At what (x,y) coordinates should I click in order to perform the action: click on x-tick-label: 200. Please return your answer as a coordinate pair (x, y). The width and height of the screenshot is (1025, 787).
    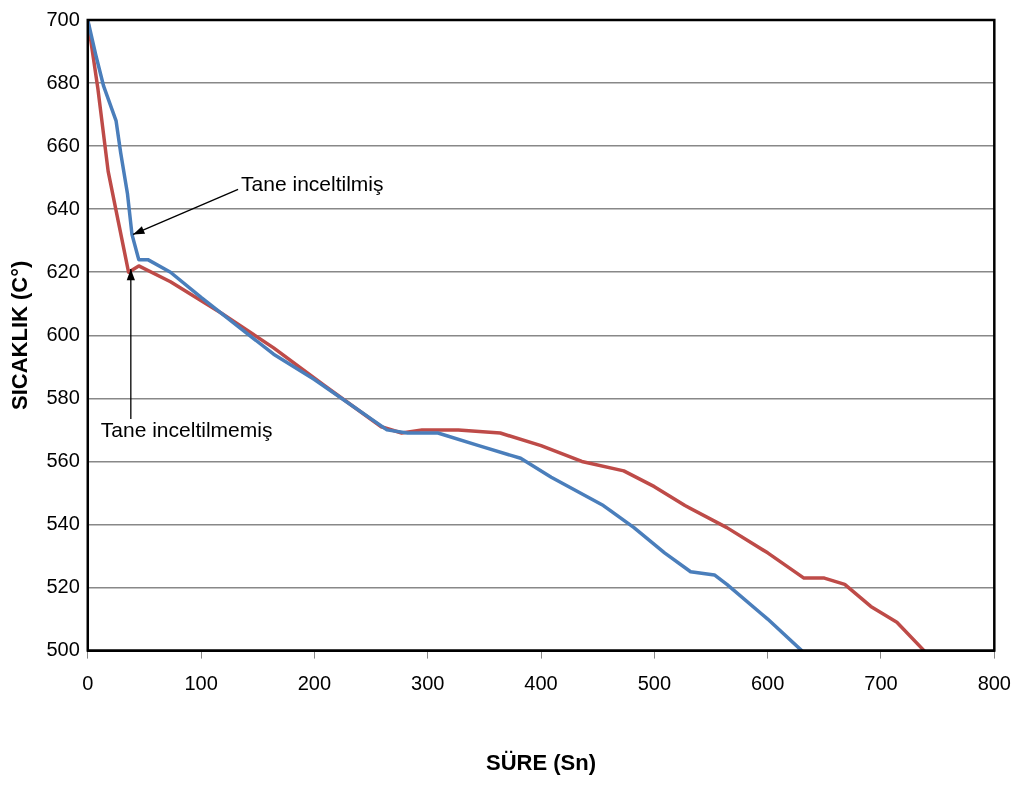
    Looking at the image, I should click on (314, 683).